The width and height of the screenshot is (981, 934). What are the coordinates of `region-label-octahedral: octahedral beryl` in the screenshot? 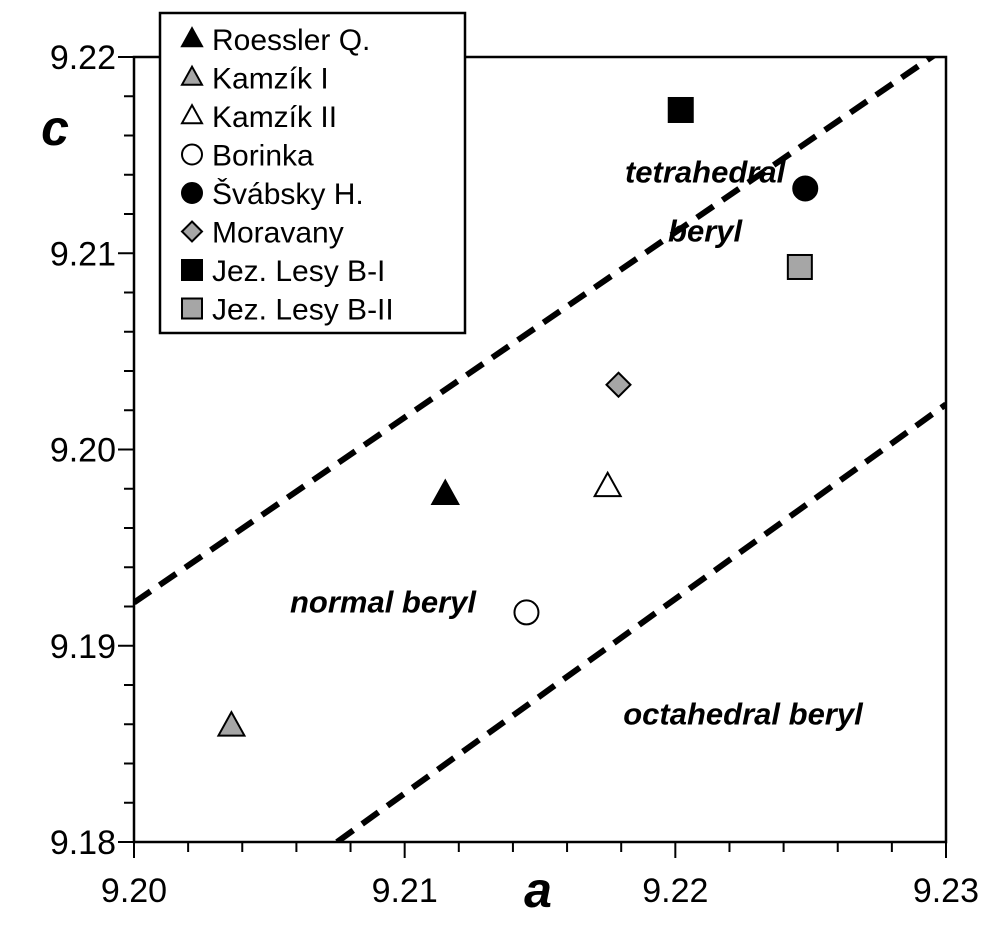 It's located at (743, 713).